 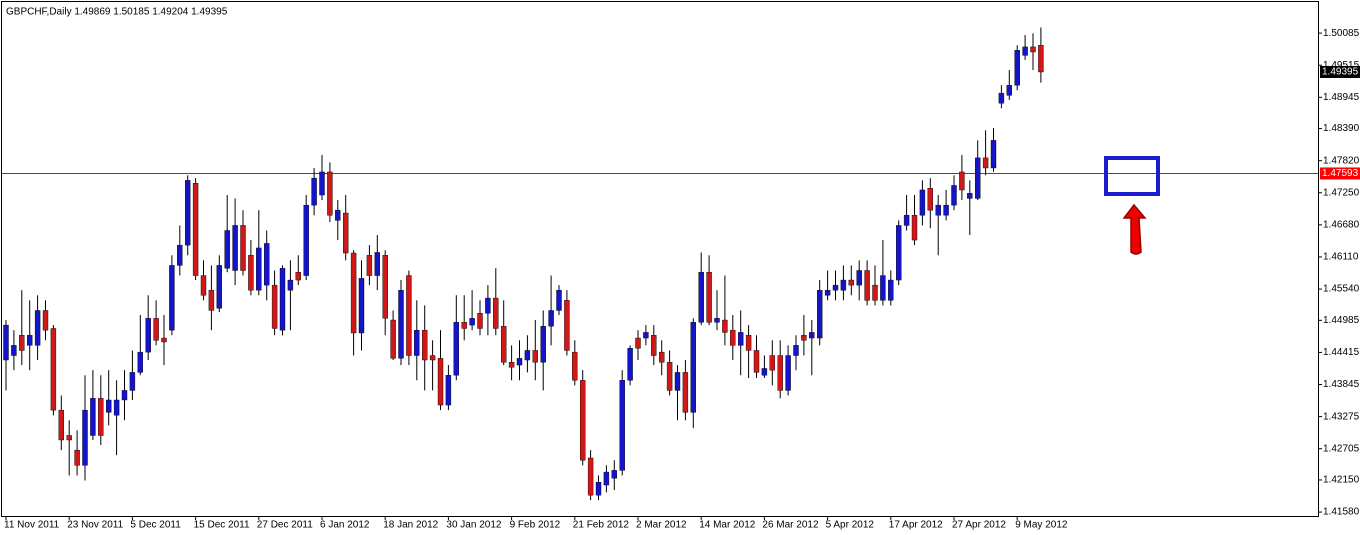 What do you see at coordinates (1341, 33) in the screenshot?
I see `y-tick-label: 1.50085` at bounding box center [1341, 33].